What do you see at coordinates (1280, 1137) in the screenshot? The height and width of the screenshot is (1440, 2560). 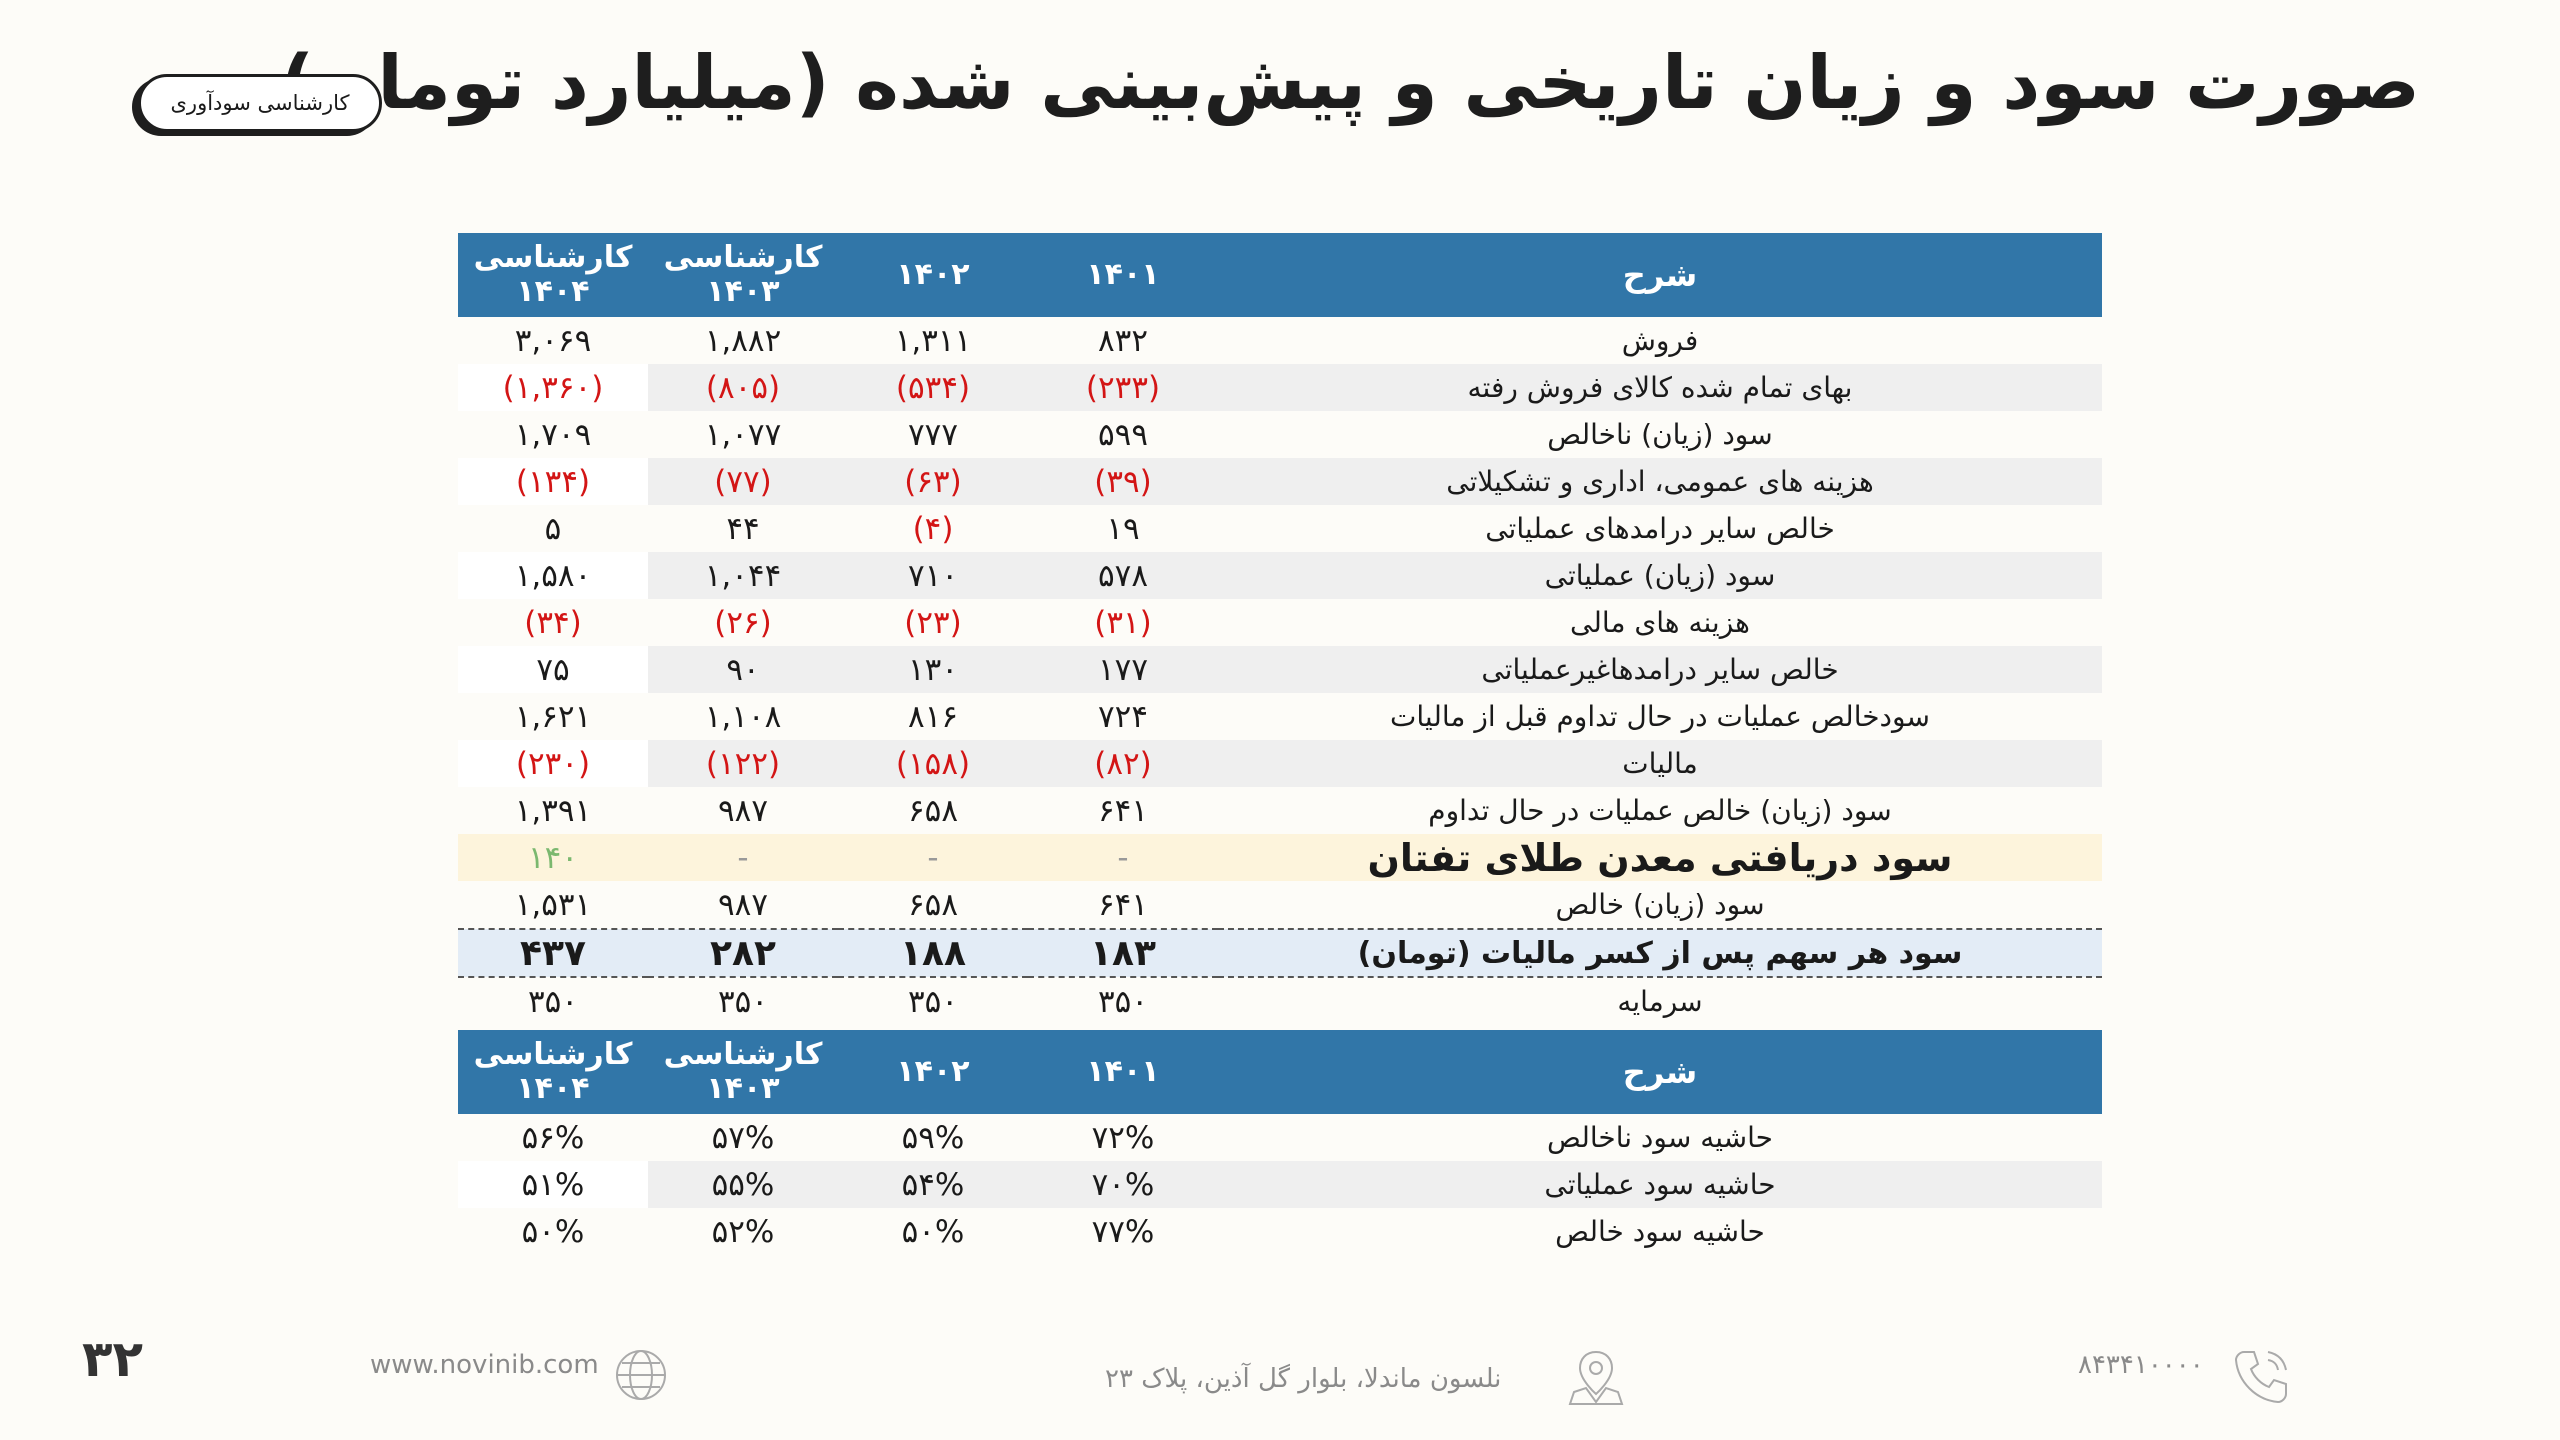 I see `table-row: ۵۶% ۵۷% ۵۹% ۷۲% حاشیه سود ناخالص` at bounding box center [1280, 1137].